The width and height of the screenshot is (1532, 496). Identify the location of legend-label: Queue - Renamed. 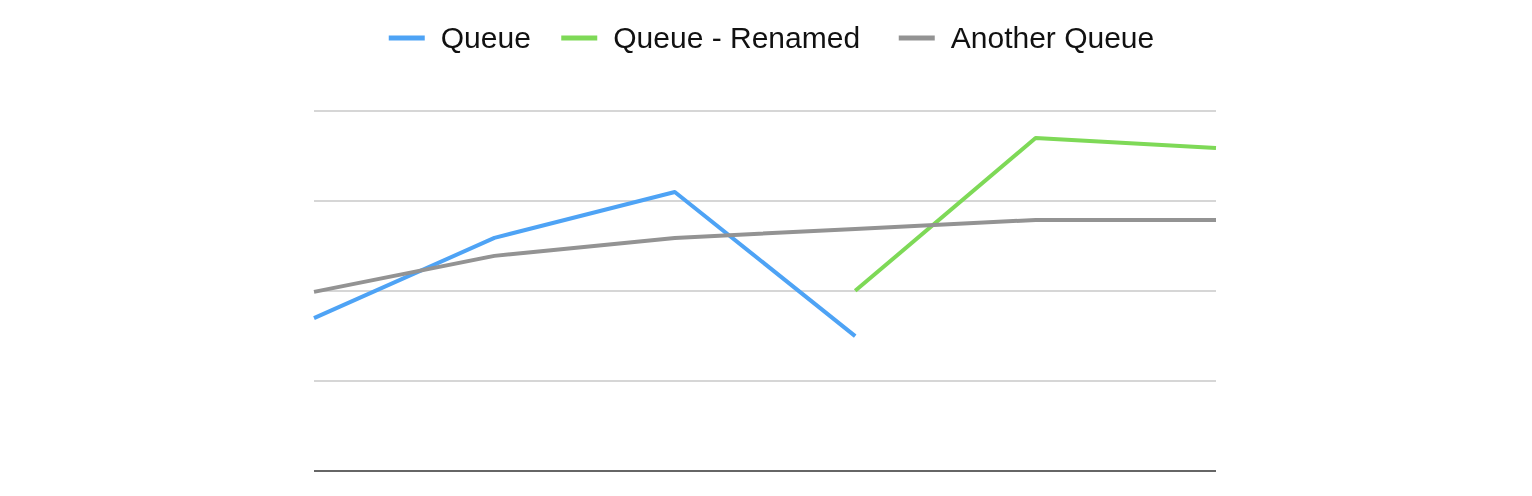
(737, 37).